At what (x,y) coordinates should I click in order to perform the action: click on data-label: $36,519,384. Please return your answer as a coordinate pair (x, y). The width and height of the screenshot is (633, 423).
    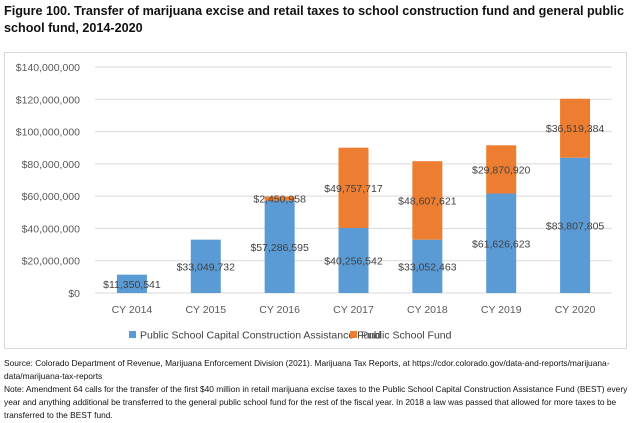
    Looking at the image, I should click on (575, 129).